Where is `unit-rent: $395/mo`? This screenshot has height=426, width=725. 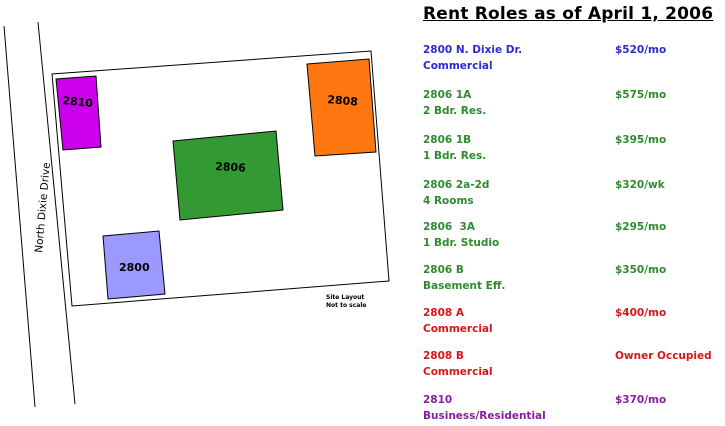 unit-rent: $395/mo is located at coordinates (641, 140).